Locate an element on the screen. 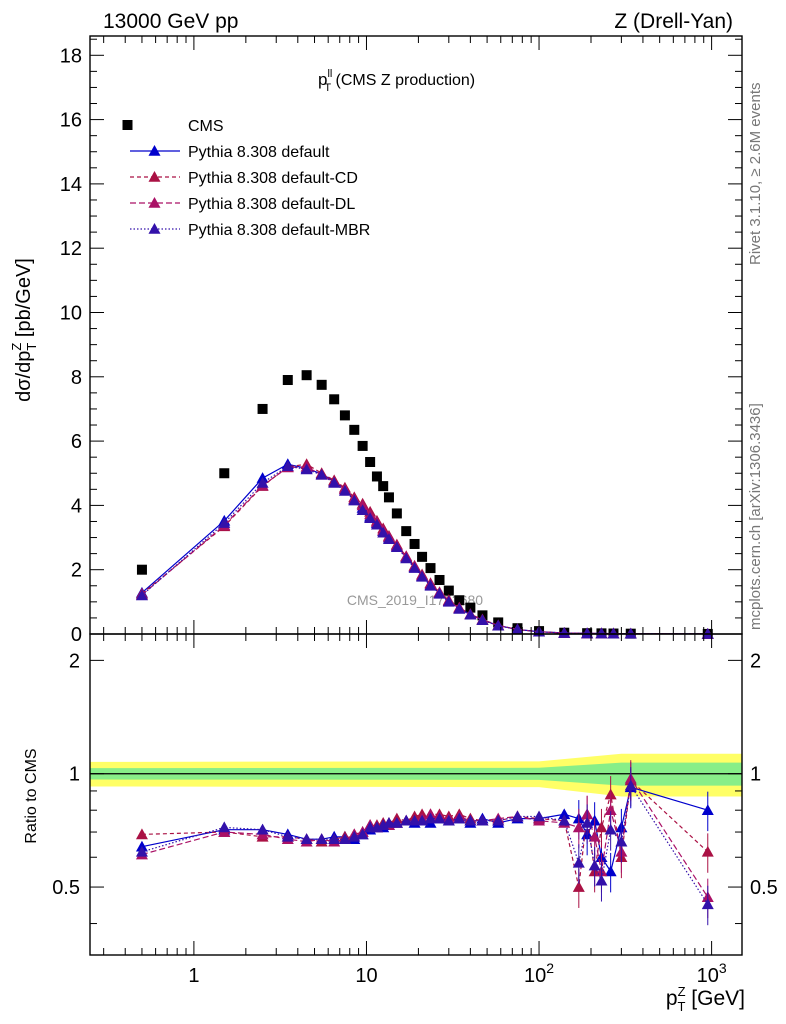  ratio-y-tick-label-left: 1 is located at coordinates (74, 775).